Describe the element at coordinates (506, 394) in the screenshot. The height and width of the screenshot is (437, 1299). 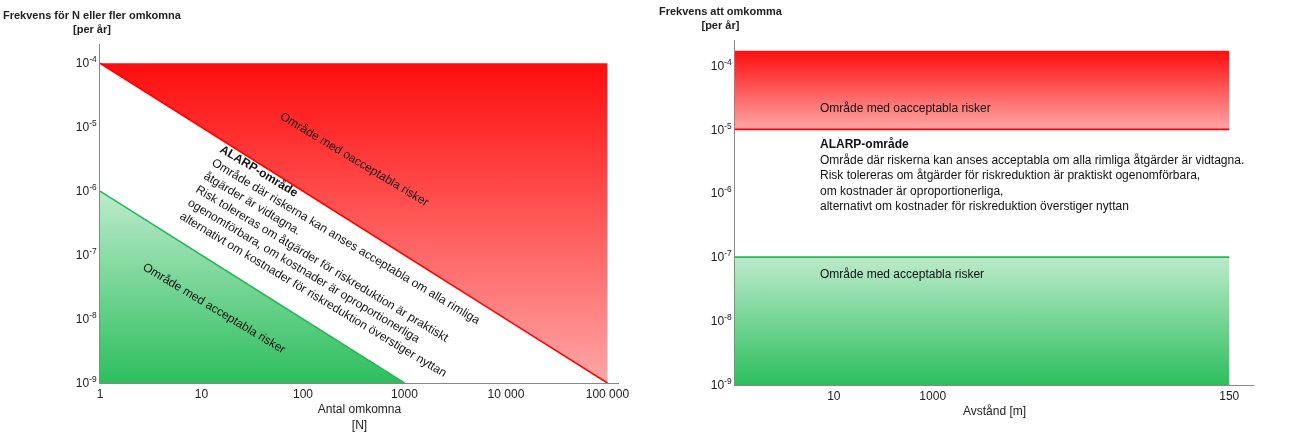
I see `x-tick-label: 10 000` at that location.